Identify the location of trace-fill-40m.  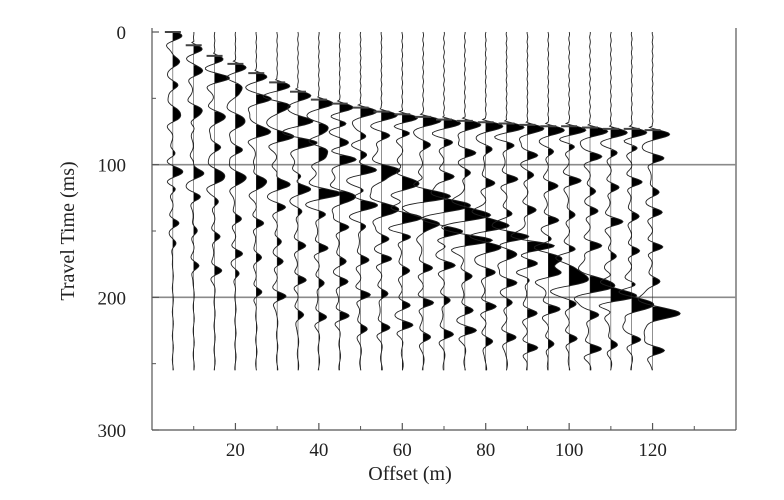
(330, 200).